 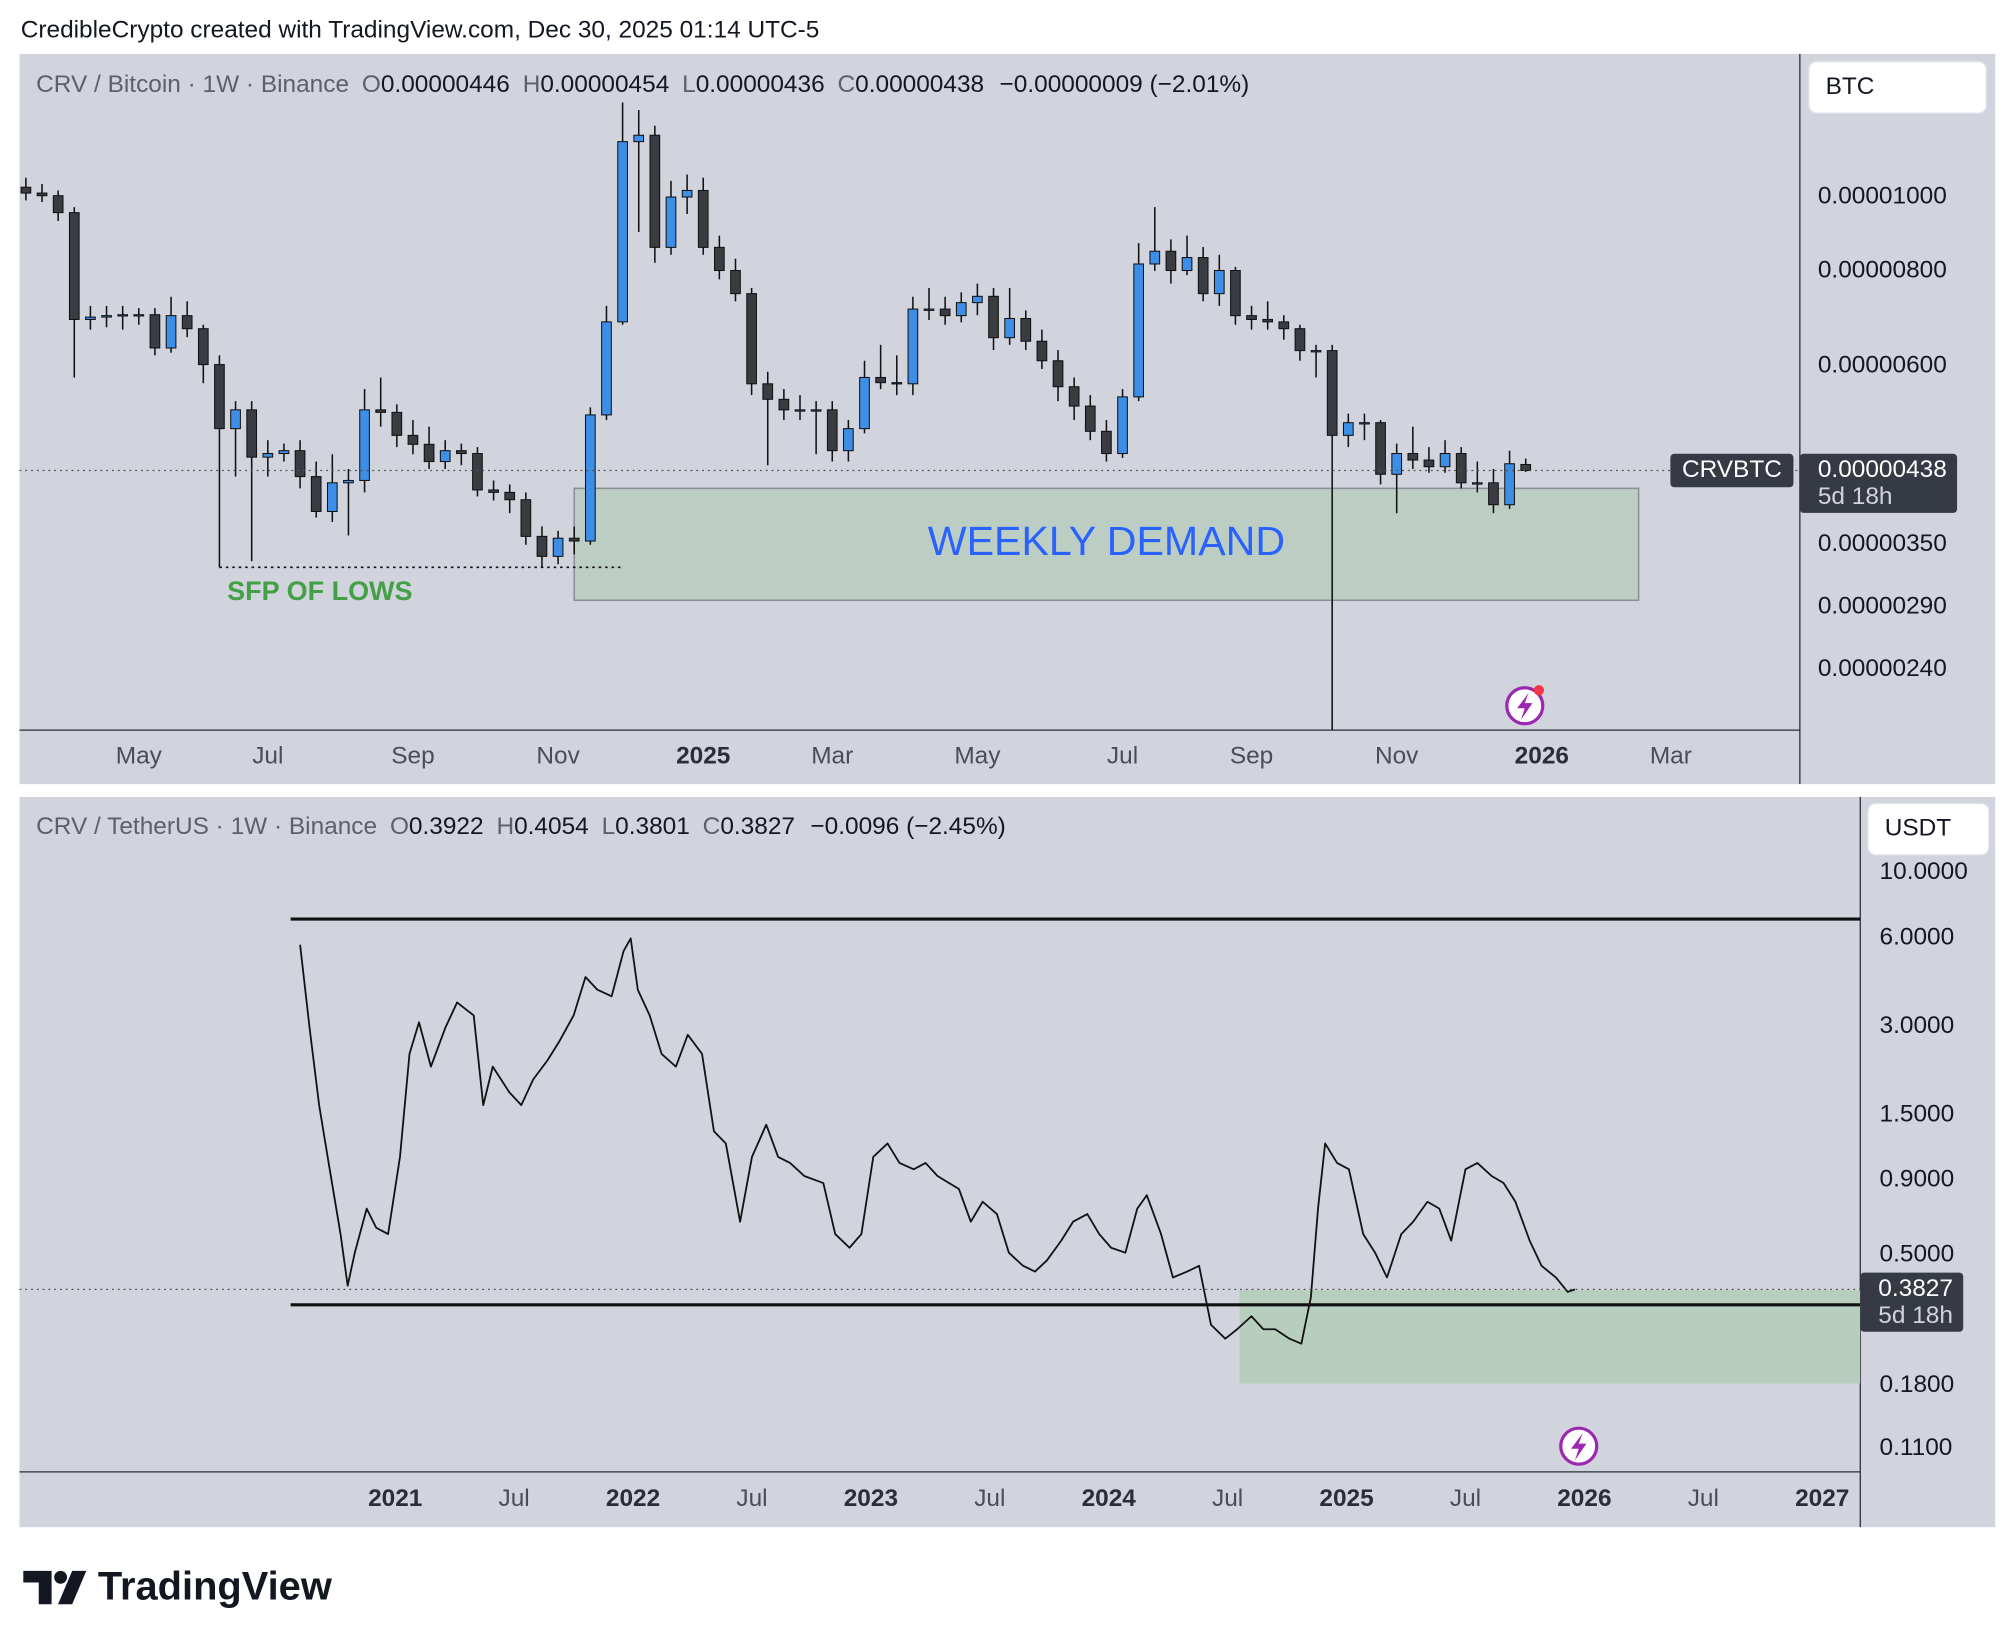 What do you see at coordinates (395, 1498) in the screenshot?
I see `x-tick-label: 2021` at bounding box center [395, 1498].